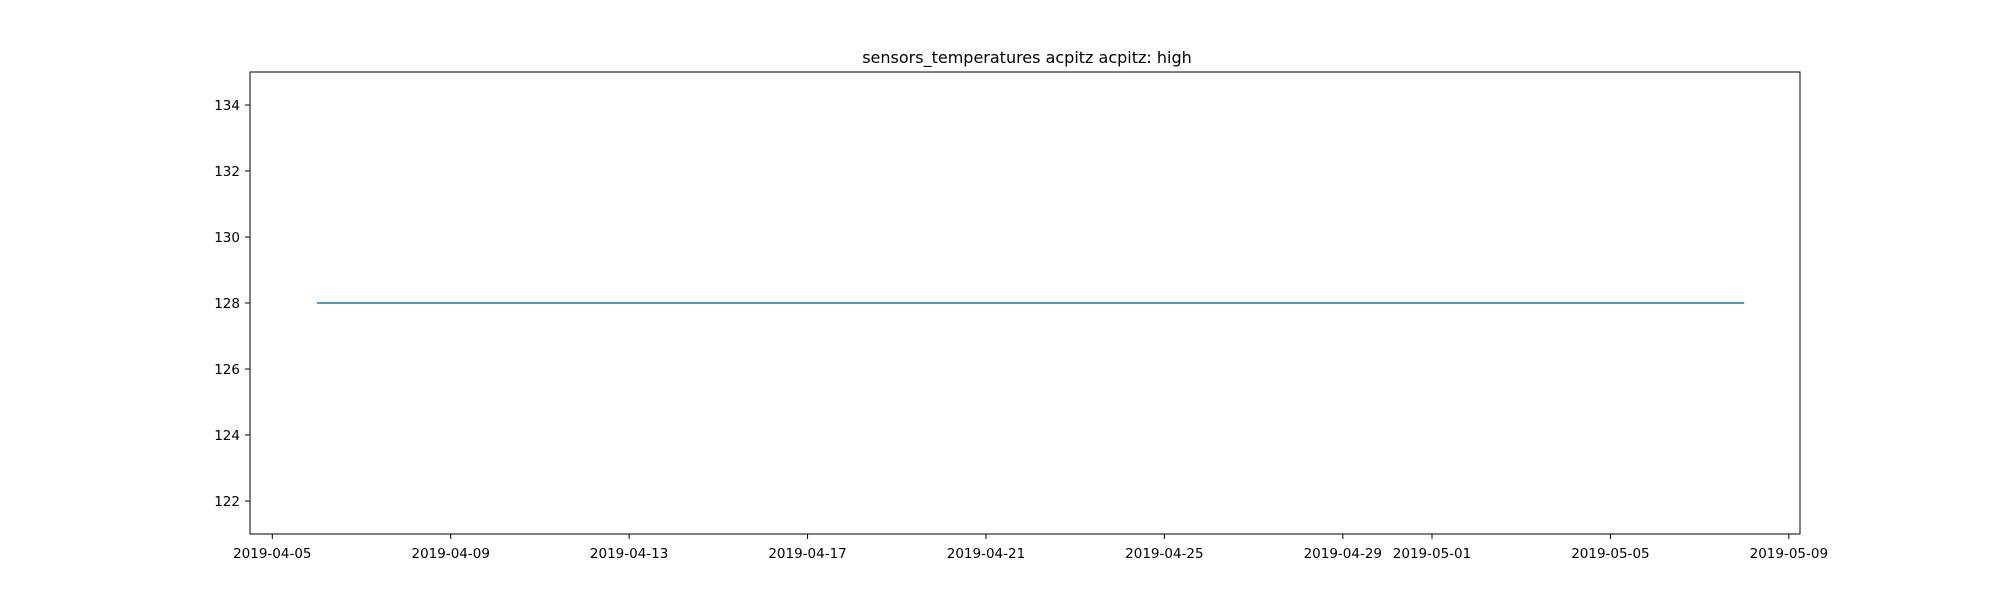  What do you see at coordinates (227, 304) in the screenshot?
I see `y-tick-label: 128` at bounding box center [227, 304].